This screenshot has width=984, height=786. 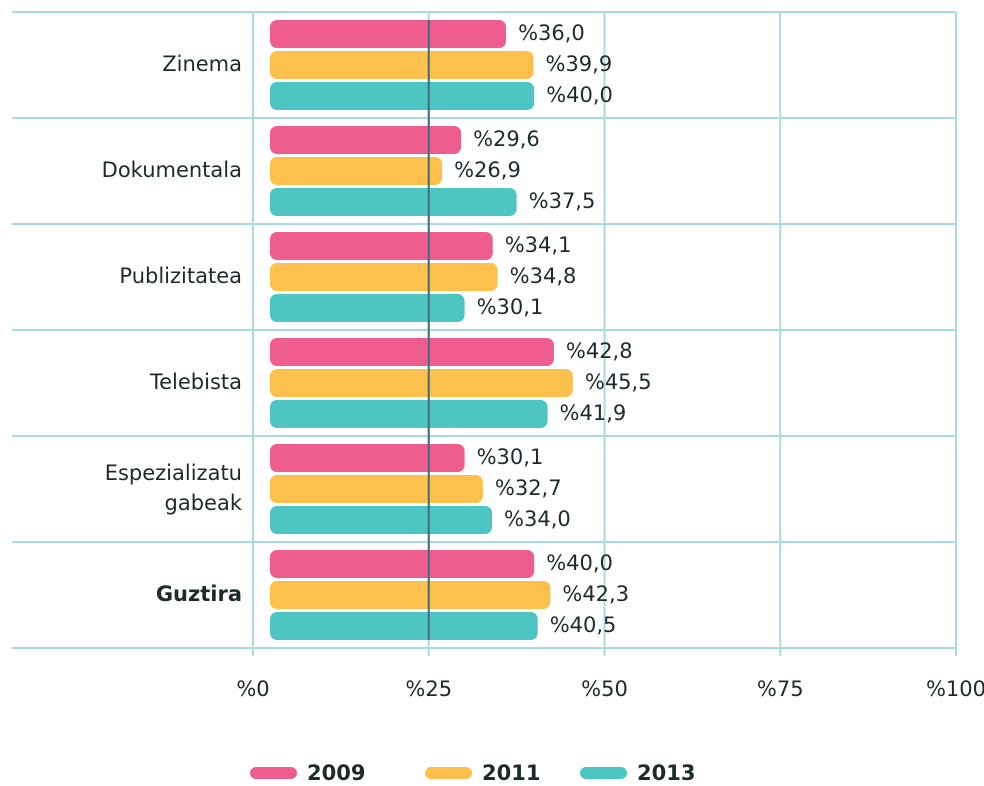 I want to click on value-label: %34,0, so click(x=537, y=519).